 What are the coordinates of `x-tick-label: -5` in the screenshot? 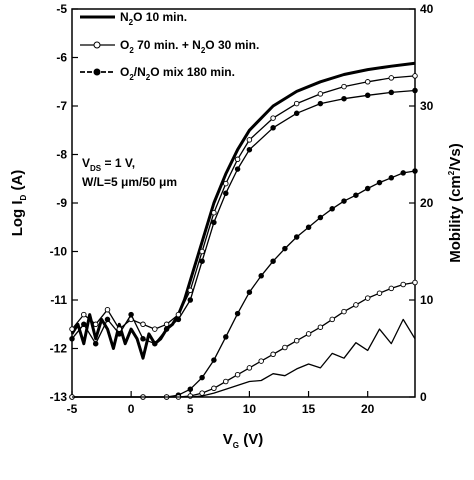 It's located at (72, 409).